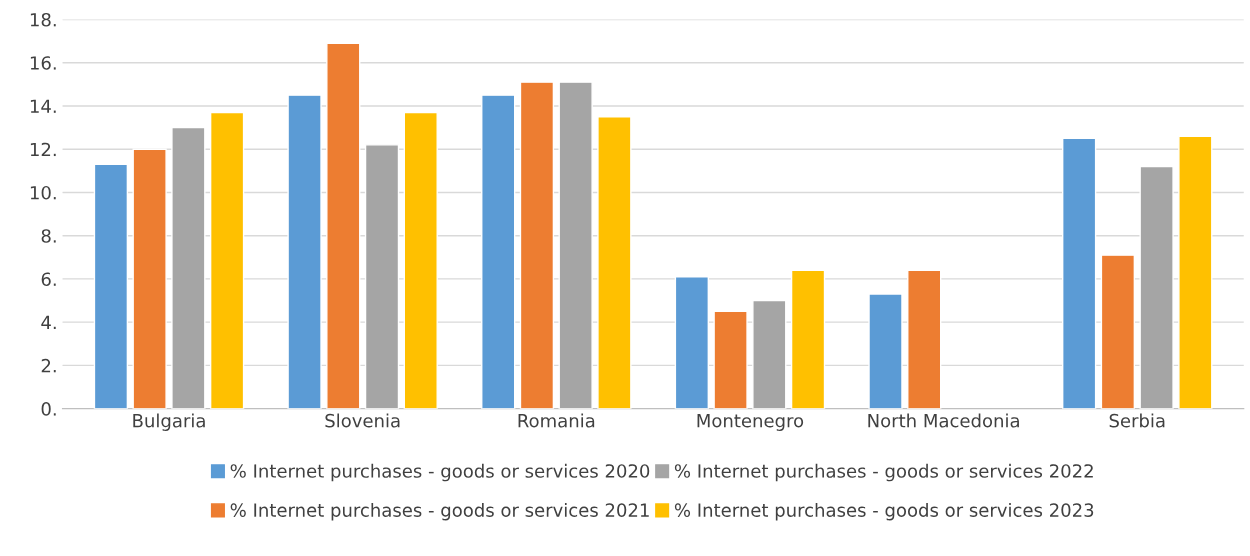  What do you see at coordinates (48, 409) in the screenshot?
I see `y-tick-label: 0.` at bounding box center [48, 409].